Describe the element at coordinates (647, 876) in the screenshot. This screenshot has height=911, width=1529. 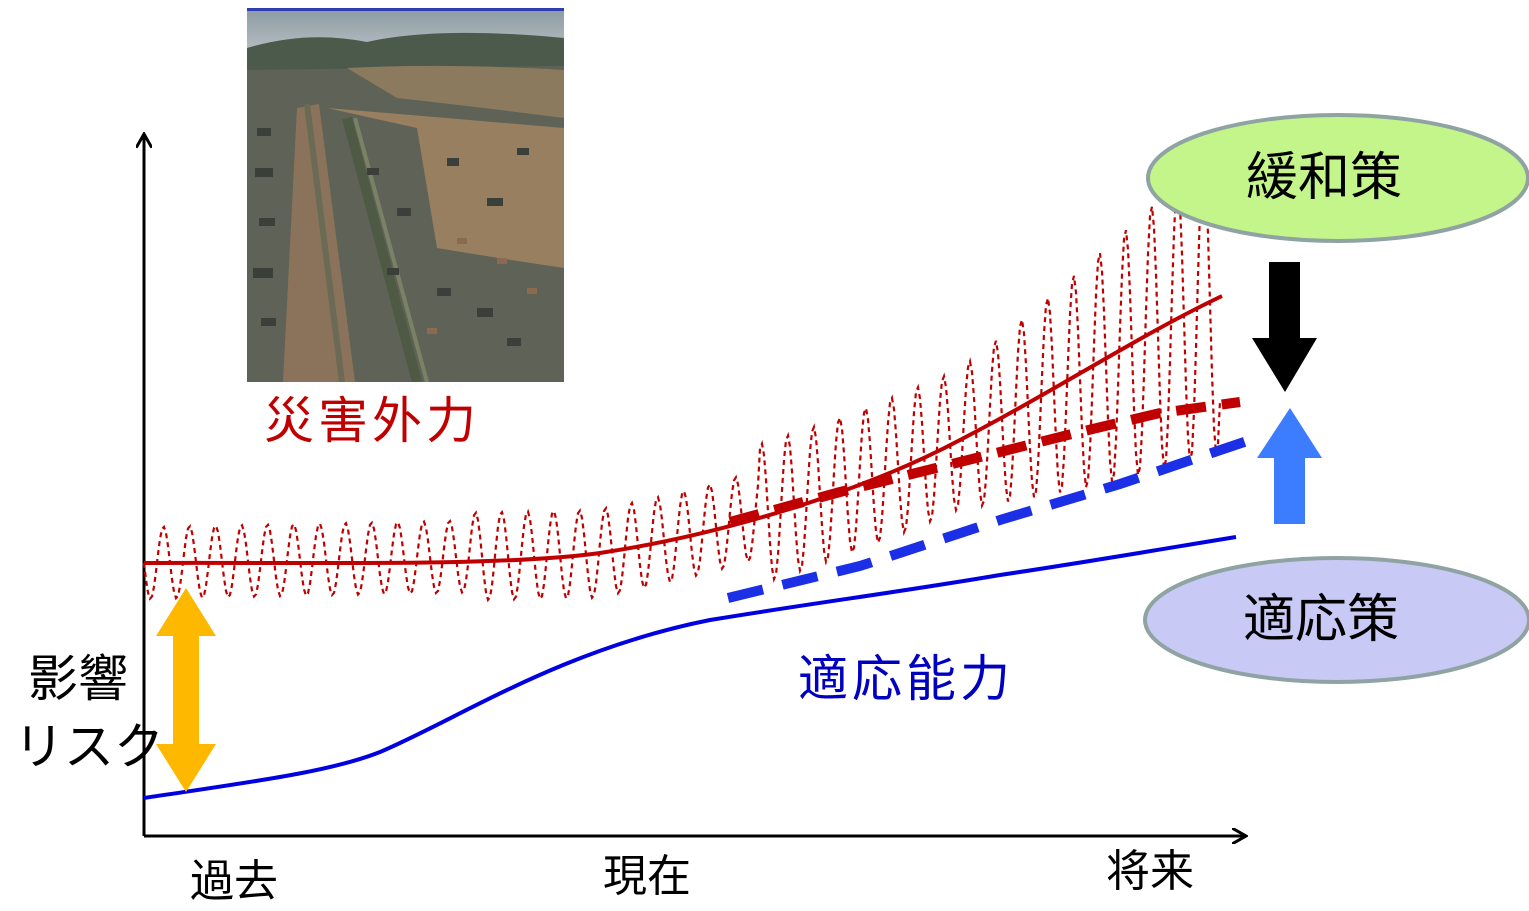
I see `x-axis-label-present: 現在` at that location.